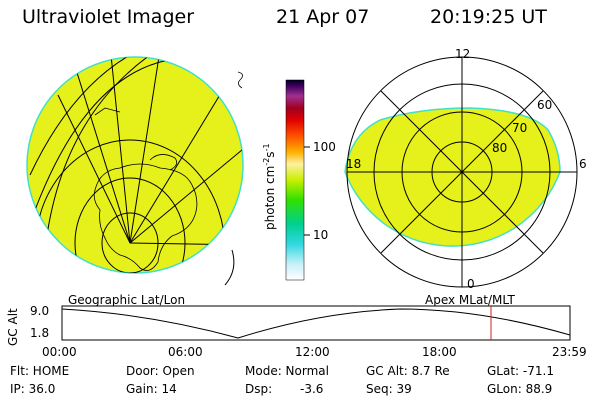  Describe the element at coordinates (312, 352) in the screenshot. I see `altplot-xtick-1200: 12:00` at that location.